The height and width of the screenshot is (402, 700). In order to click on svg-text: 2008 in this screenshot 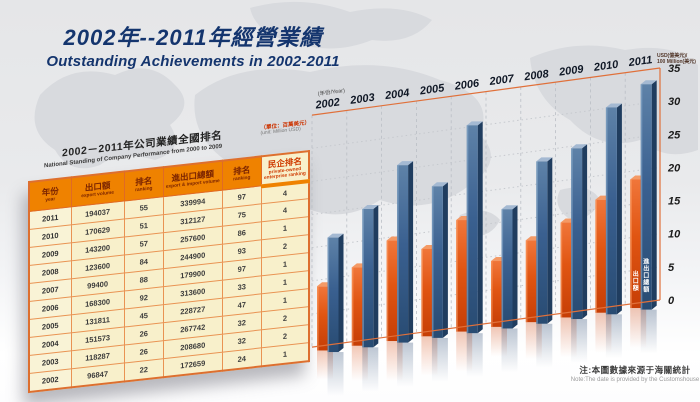, I will do `click(537, 75)`.